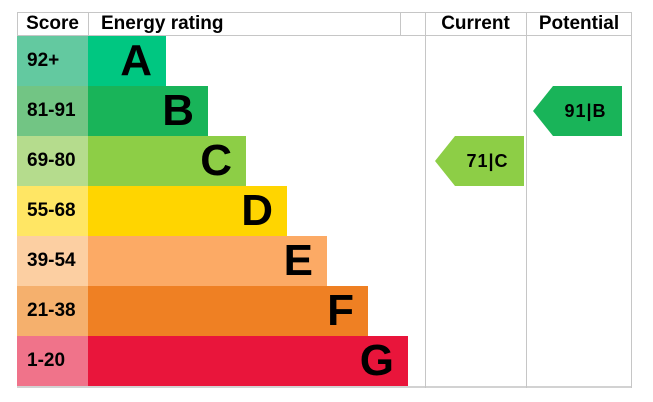  I want to click on band-d-letter: D, so click(257, 210).